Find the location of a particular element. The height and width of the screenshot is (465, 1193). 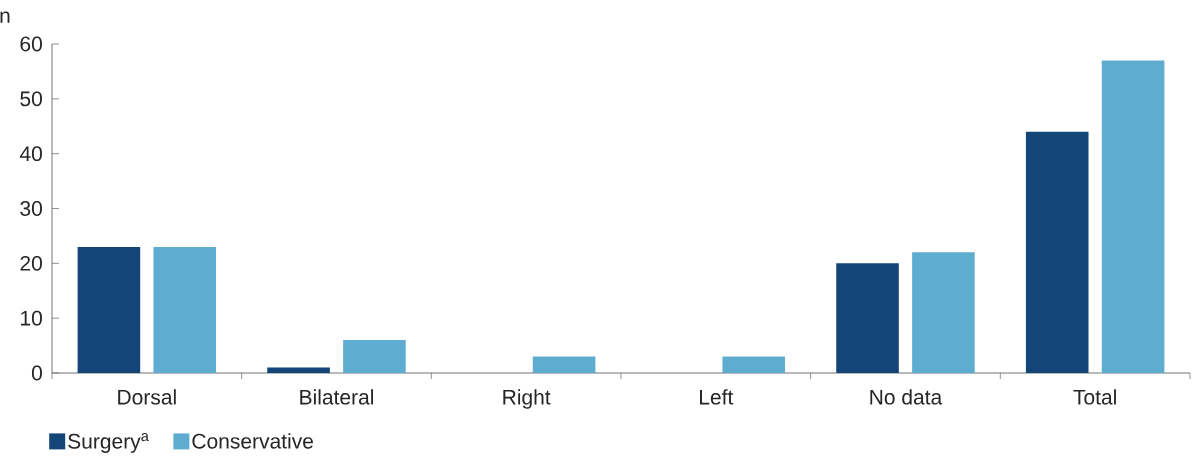

legend-label: Surgery$^{a}$ is located at coordinates (108, 443).